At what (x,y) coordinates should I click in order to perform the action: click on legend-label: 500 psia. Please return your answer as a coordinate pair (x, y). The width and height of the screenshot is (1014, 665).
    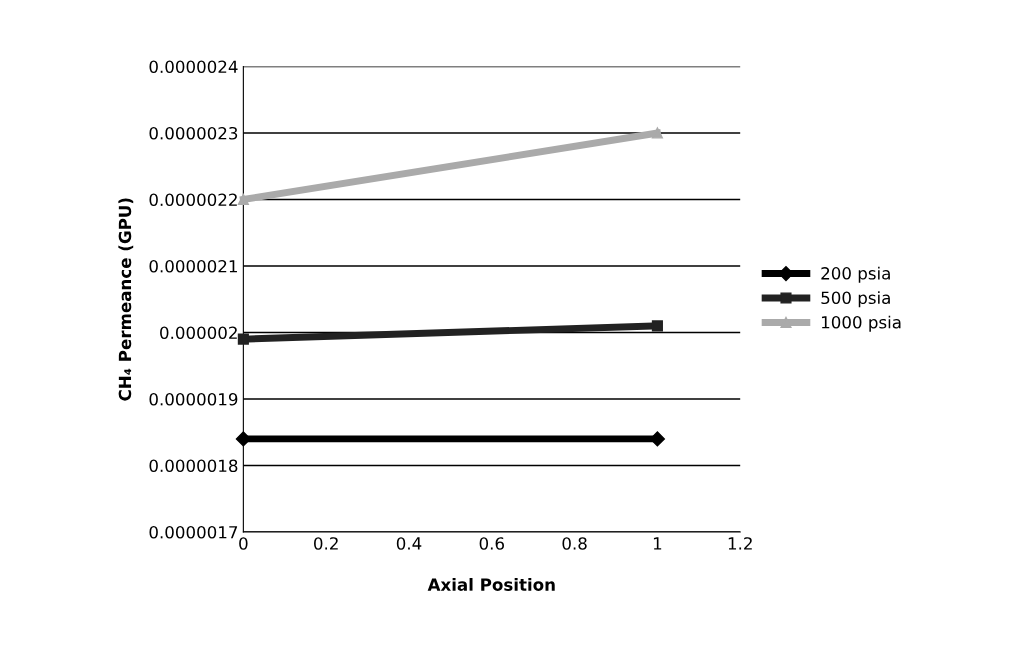
    Looking at the image, I should click on (855, 299).